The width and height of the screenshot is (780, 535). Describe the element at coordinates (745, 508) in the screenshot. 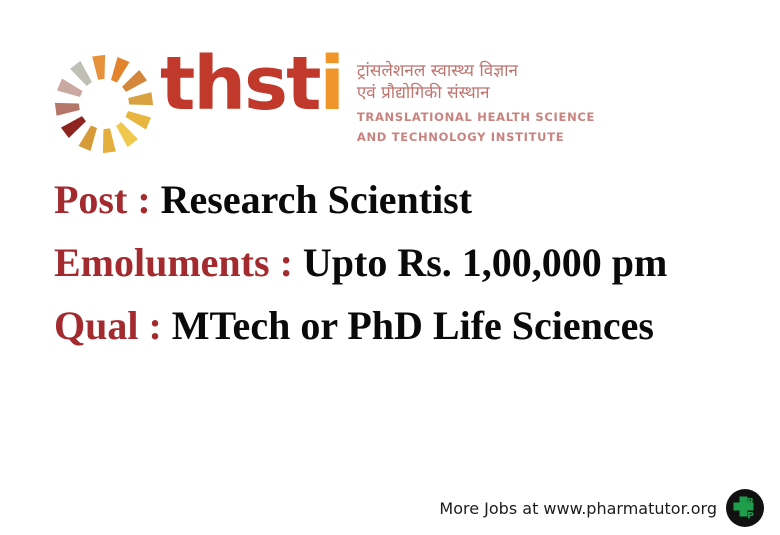

I see `pharmatutor-logo: R P` at that location.